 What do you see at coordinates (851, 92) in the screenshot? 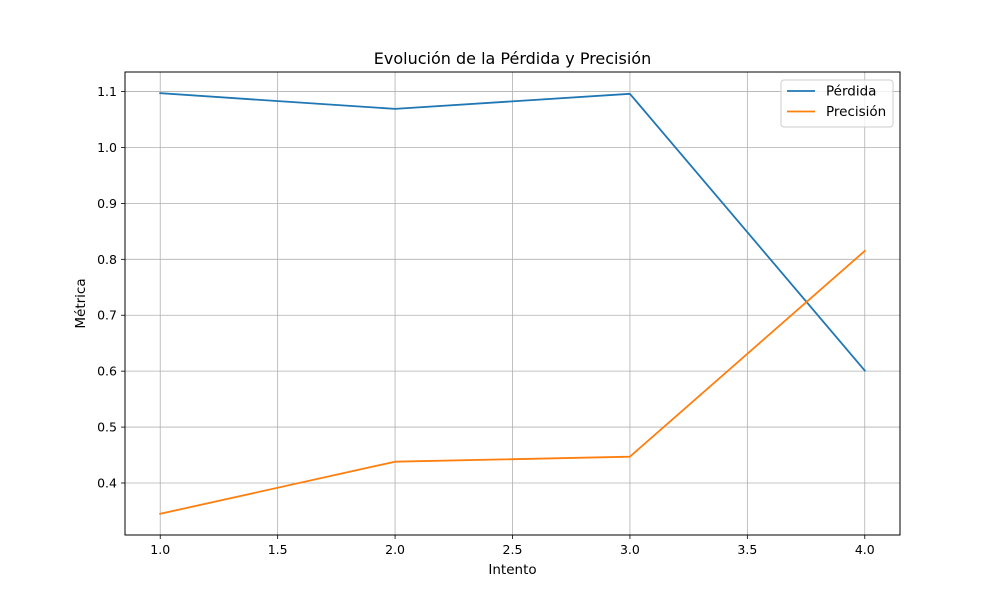
I see `legend-label-perdida: Pérdida` at bounding box center [851, 92].